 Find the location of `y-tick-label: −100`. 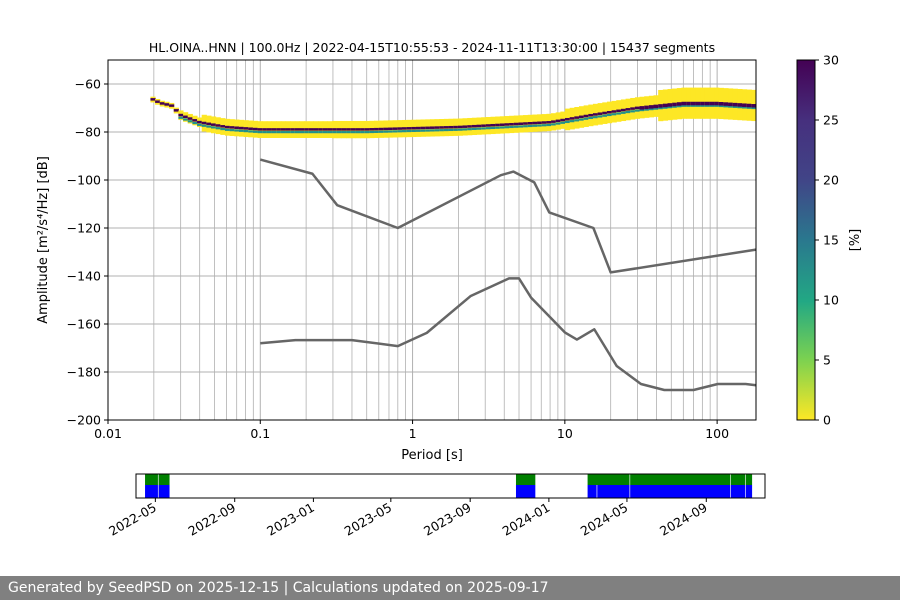

y-tick-label: −100 is located at coordinates (84, 180).